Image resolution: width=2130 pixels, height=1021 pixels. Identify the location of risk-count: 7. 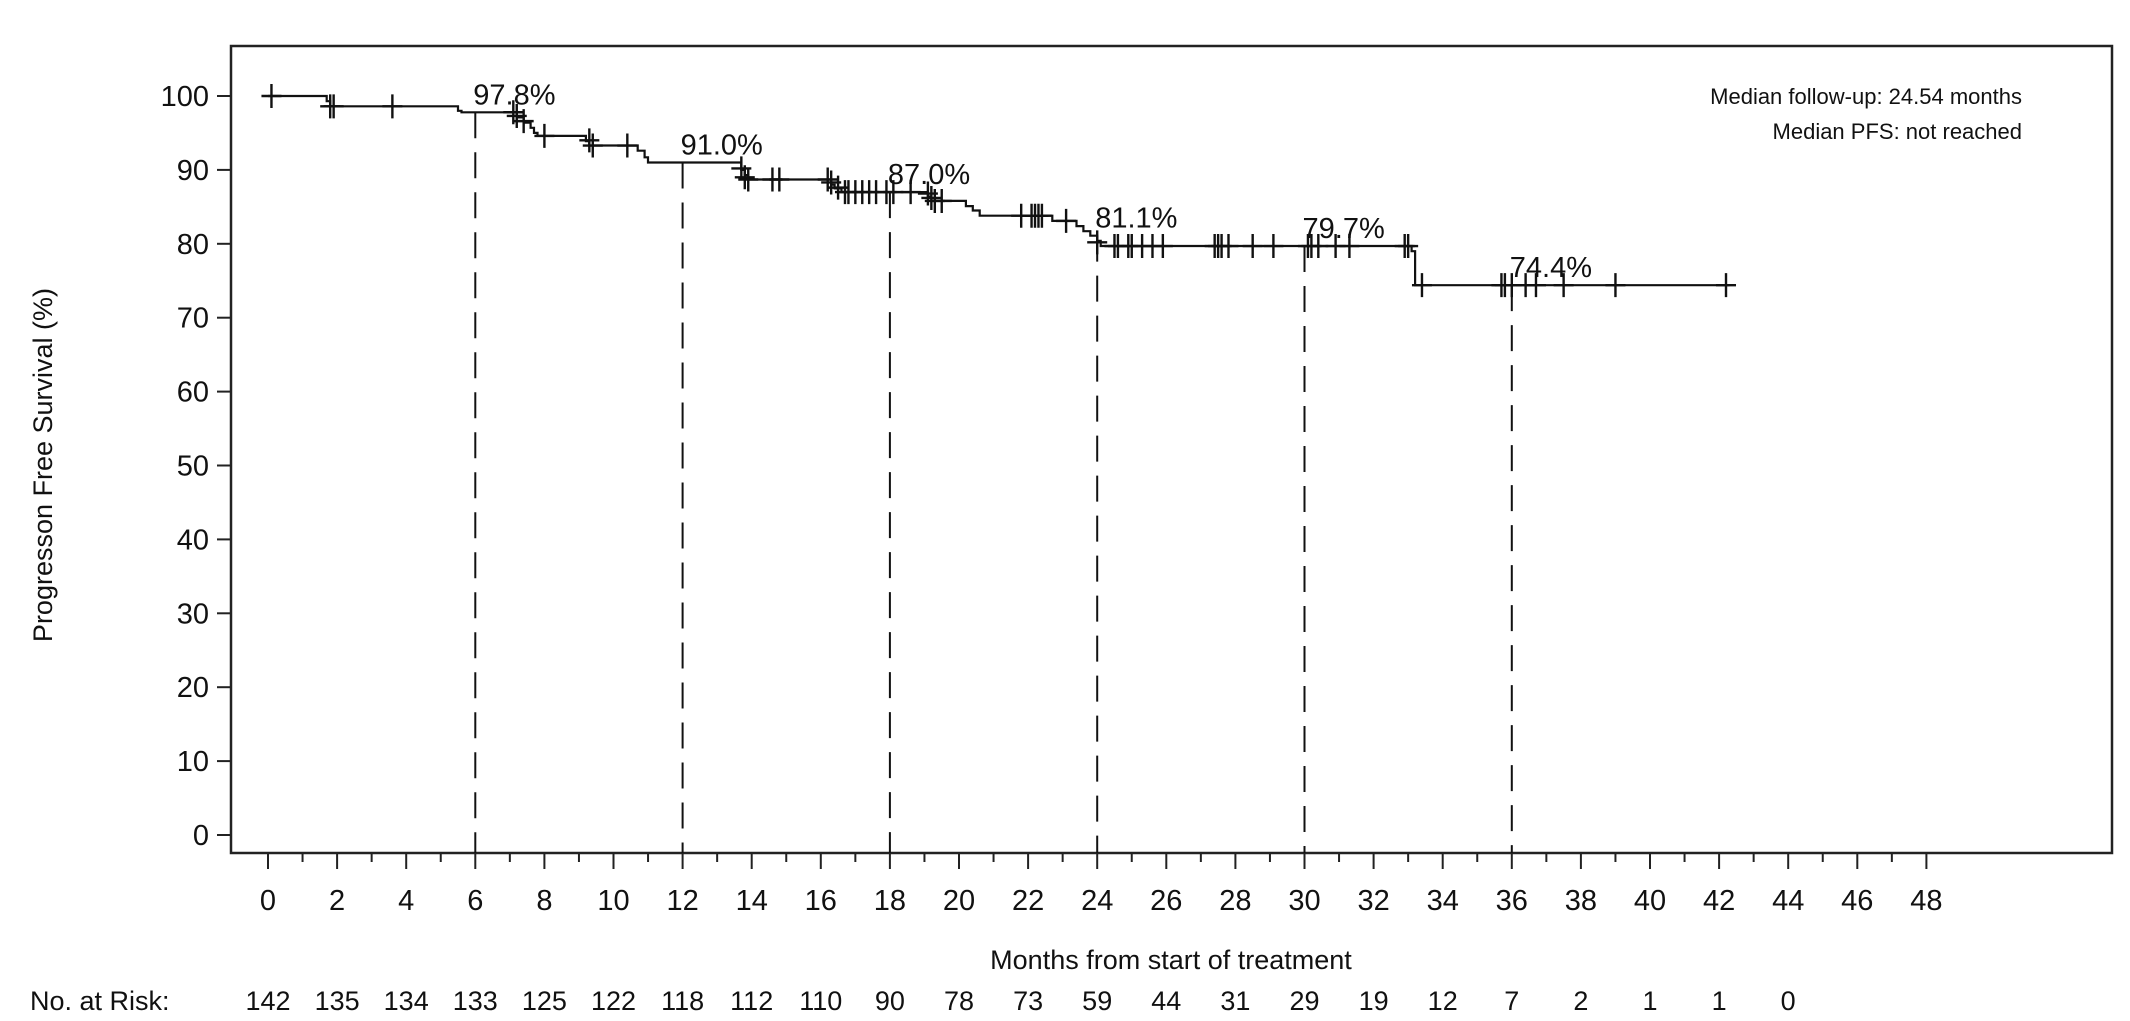
(1511, 1001).